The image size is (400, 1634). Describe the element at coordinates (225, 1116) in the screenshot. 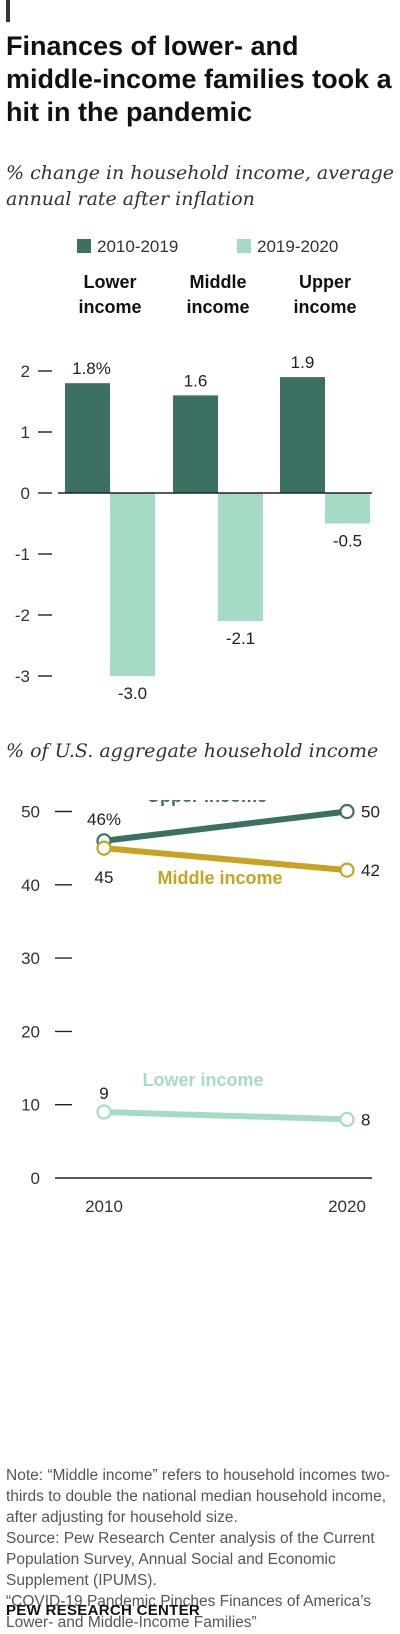

I see `series-line-lower-income` at that location.